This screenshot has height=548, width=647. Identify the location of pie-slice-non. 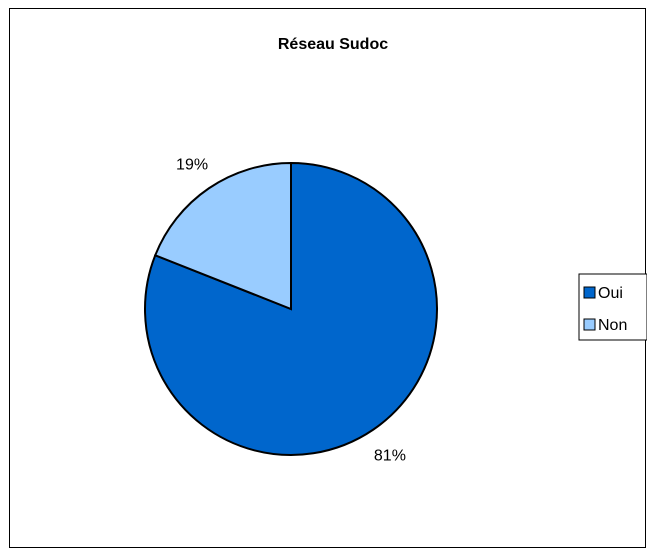
(222, 236).